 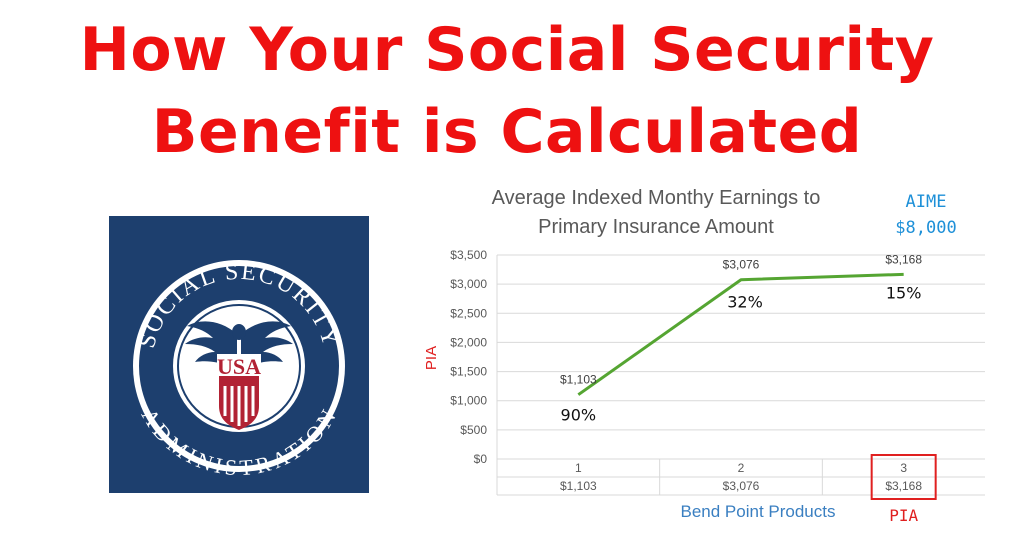 What do you see at coordinates (468, 342) in the screenshot?
I see `y-tick-label: $2,000` at bounding box center [468, 342].